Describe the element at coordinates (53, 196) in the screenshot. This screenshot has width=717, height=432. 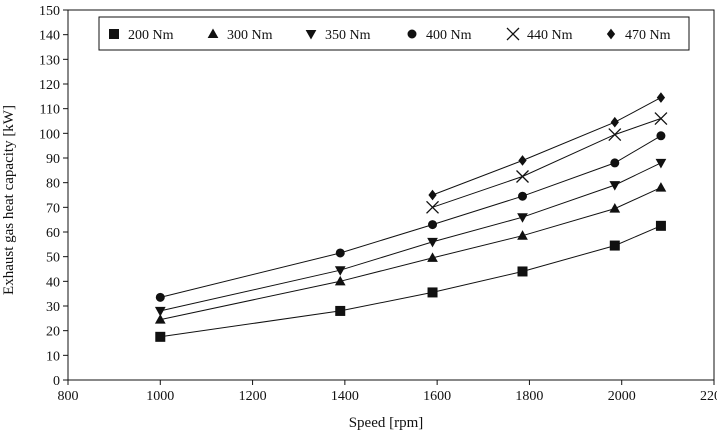
I see `y-axis-ticks: 0 10 20 30 40 50 60 70 80 90 100 110 120 130 140 150` at that location.